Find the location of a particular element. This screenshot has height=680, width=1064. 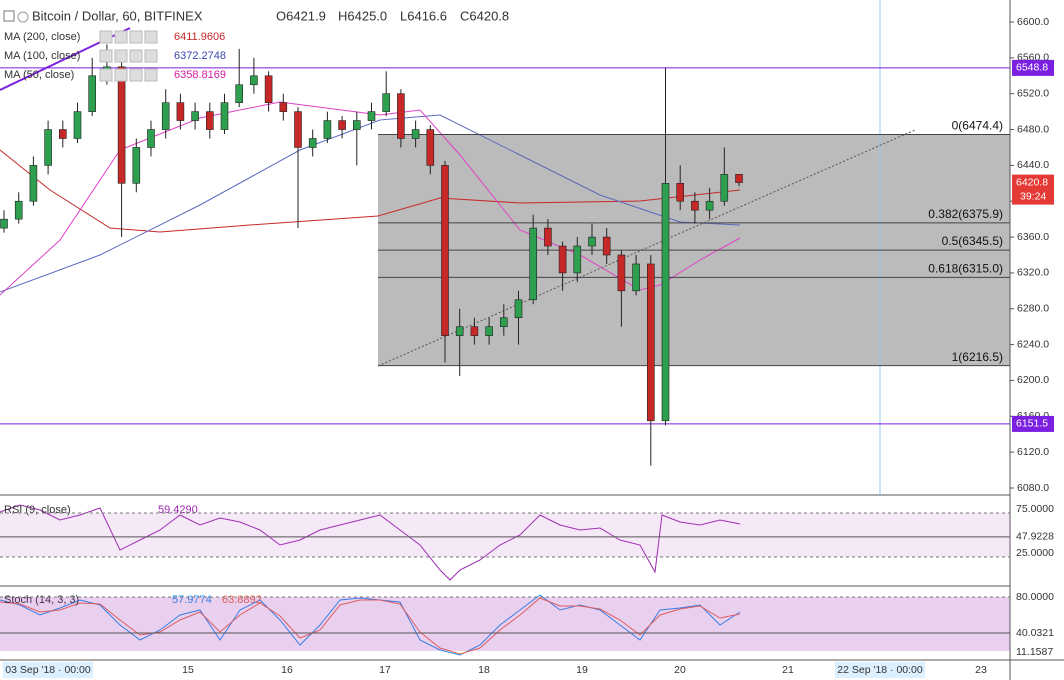

indicator-name: MA (200, close) is located at coordinates (42, 37).